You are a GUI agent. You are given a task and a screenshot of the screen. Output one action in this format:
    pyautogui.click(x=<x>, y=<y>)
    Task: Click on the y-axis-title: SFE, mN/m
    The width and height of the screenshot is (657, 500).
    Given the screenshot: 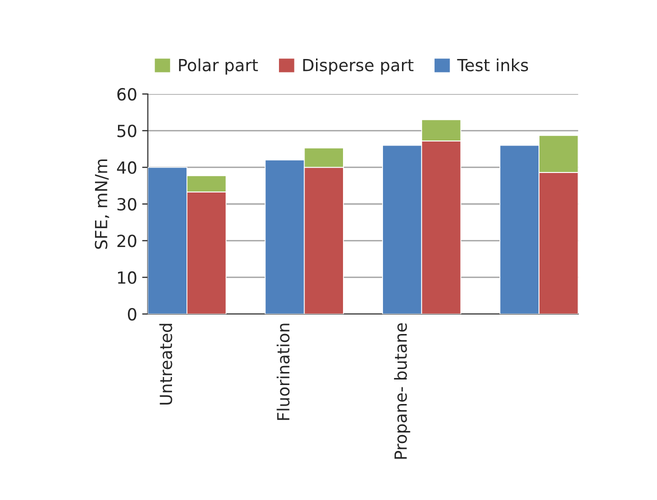 What is the action you would take?
    pyautogui.click(x=102, y=204)
    